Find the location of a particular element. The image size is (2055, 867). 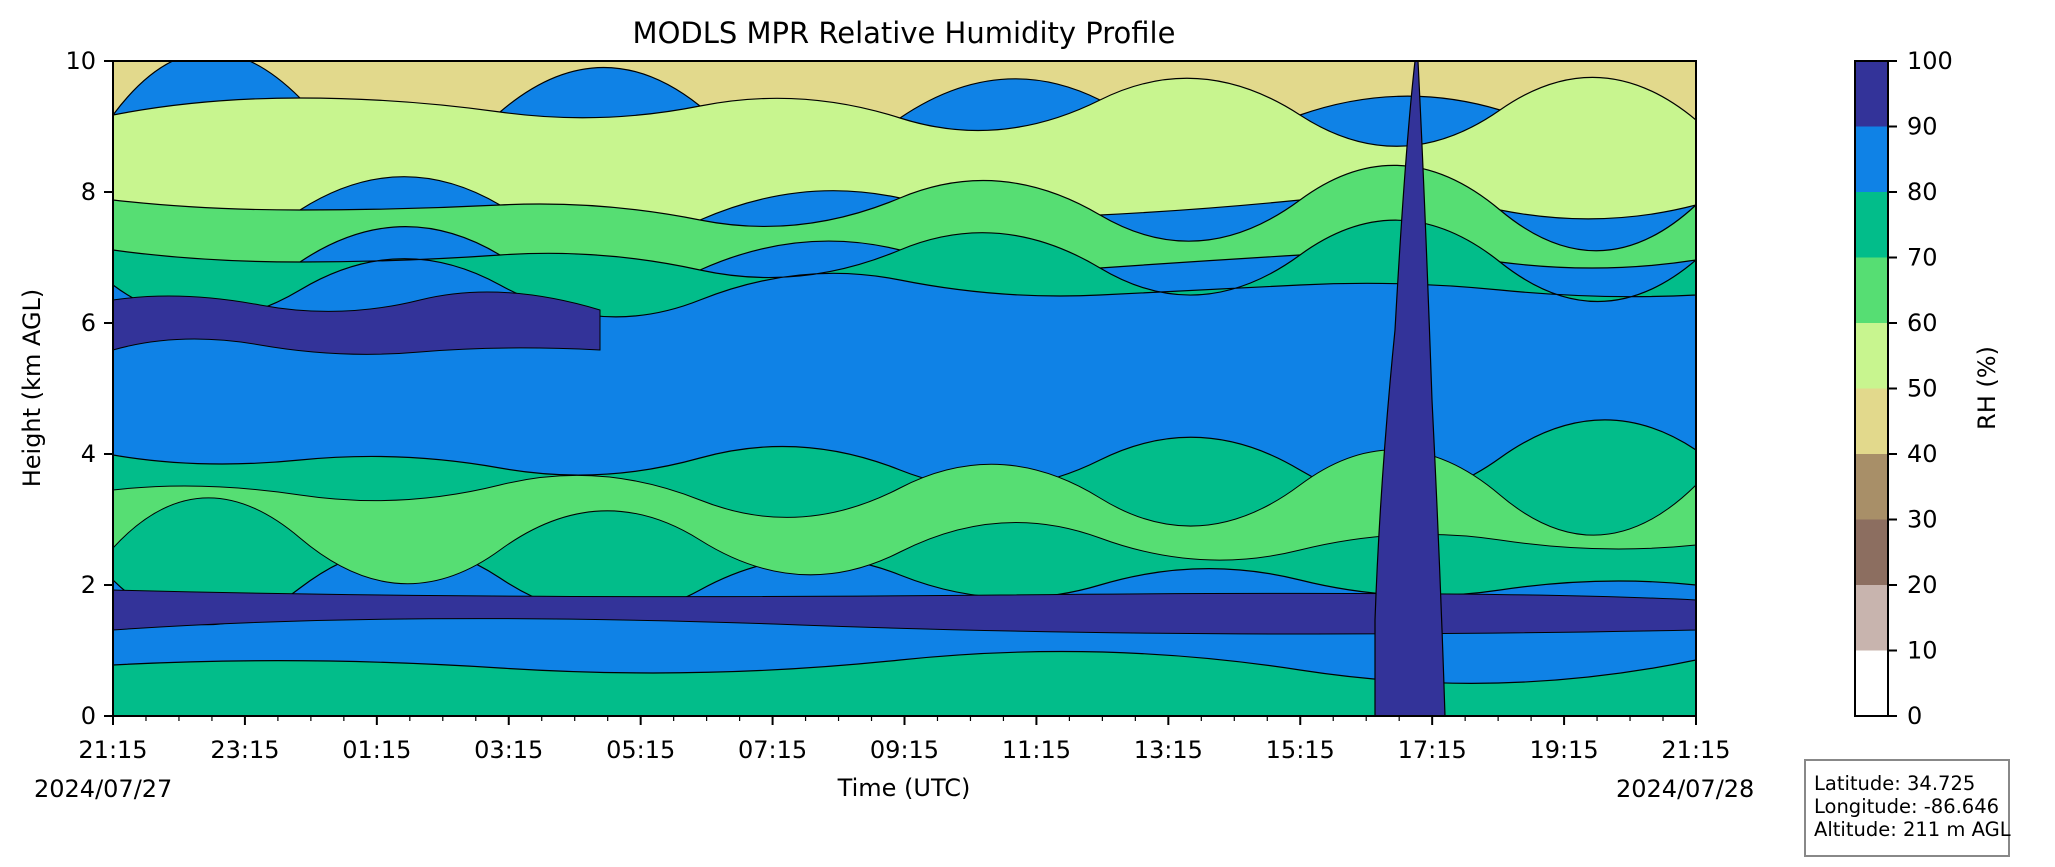

colorbar-tick-label: 30 is located at coordinates (1922, 520).